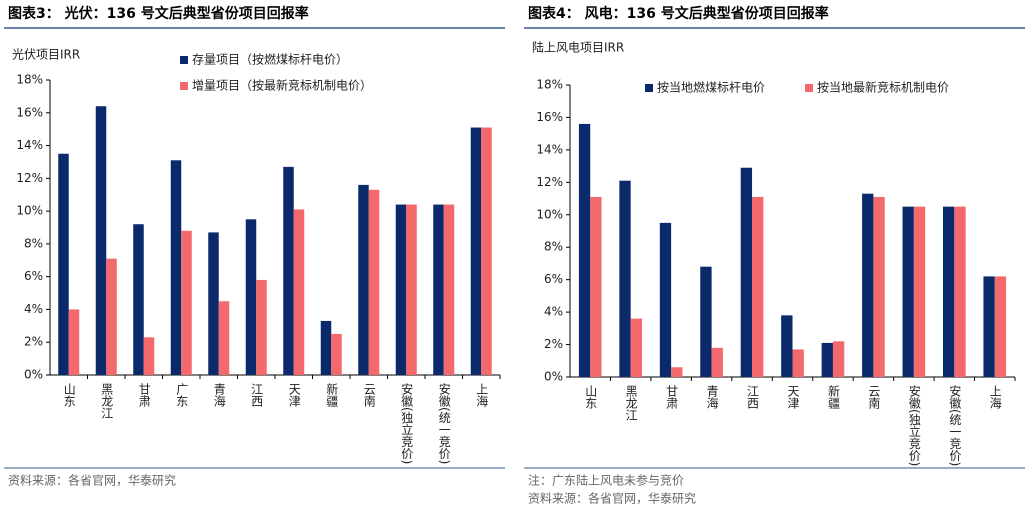  I want to click on legend-label: 存量项目（按燃煤标杆电价）, so click(270, 59).